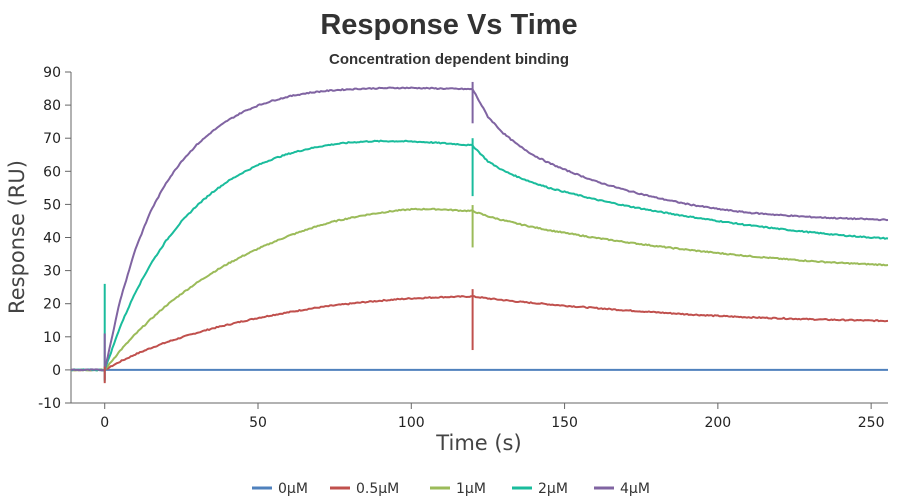 This screenshot has width=898, height=500. What do you see at coordinates (52, 205) in the screenshot?
I see `y-tick-label: 50` at bounding box center [52, 205].